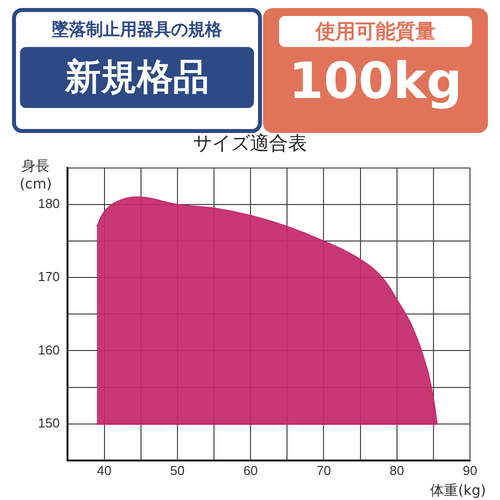  I want to click on x-tick-label: 70, so click(323, 470).